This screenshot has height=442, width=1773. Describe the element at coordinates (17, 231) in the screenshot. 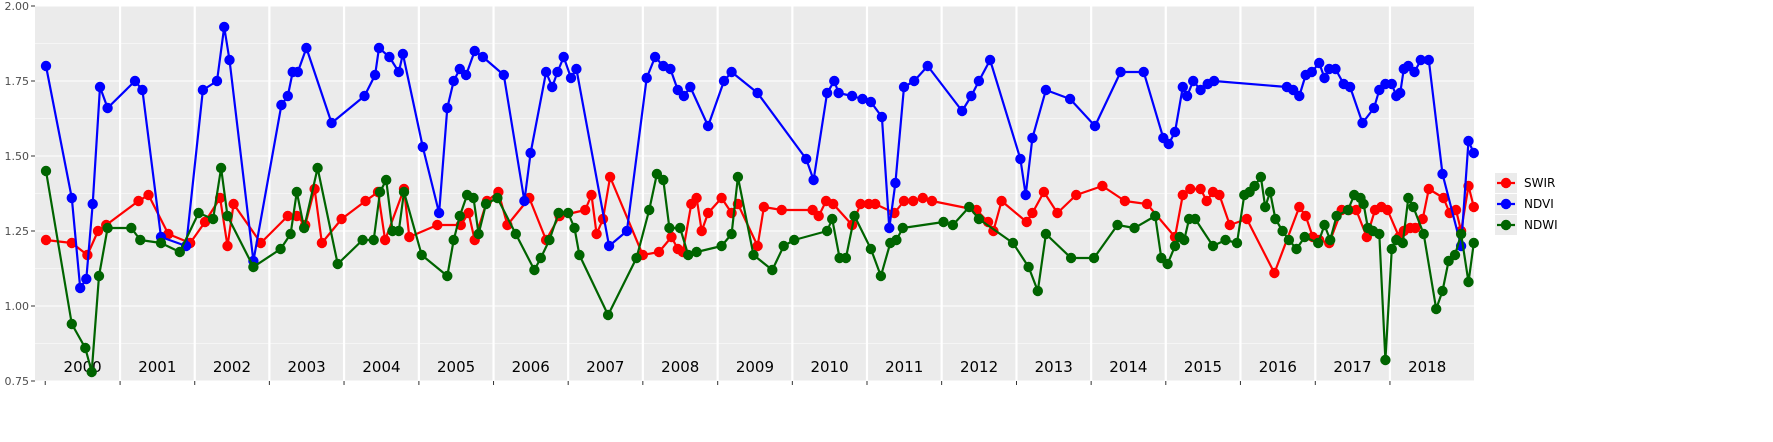

I see `y-tick-label: 1.25` at that location.